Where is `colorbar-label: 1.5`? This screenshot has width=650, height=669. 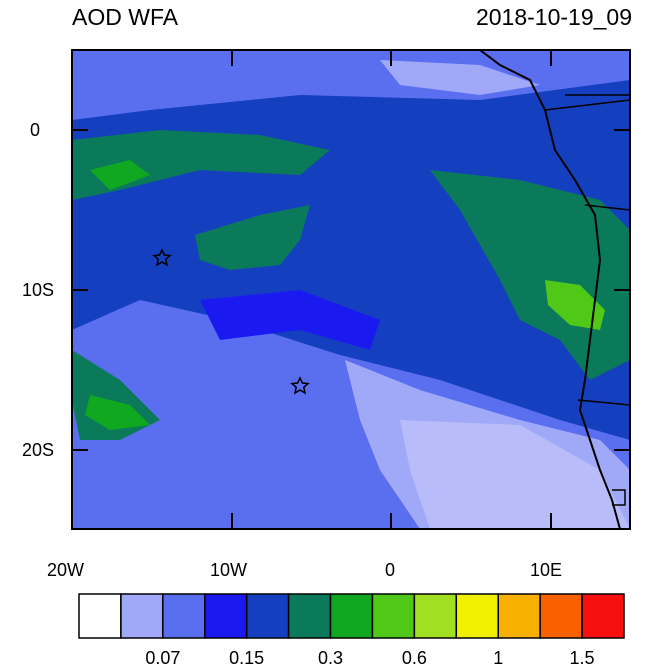 colorbar-label: 1.5 is located at coordinates (582, 658).